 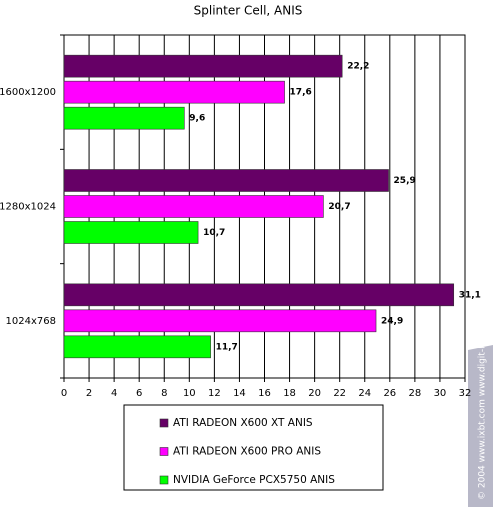 I want to click on x-tick-label: 10, so click(x=189, y=393).